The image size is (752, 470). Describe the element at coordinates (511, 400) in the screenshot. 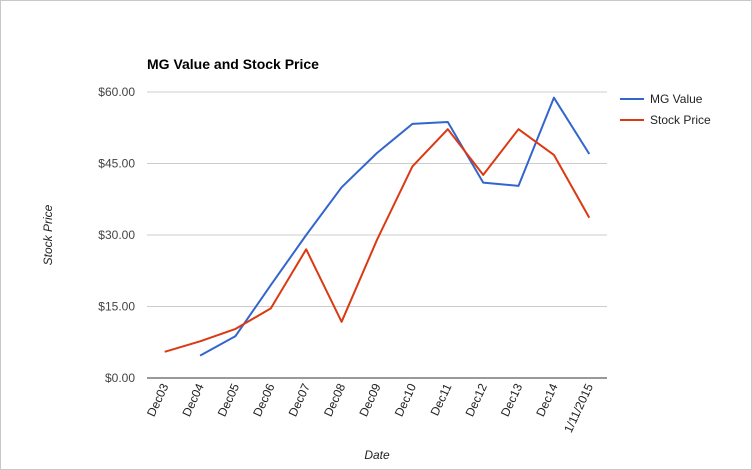

I see `x-tick-label: Dec13` at that location.